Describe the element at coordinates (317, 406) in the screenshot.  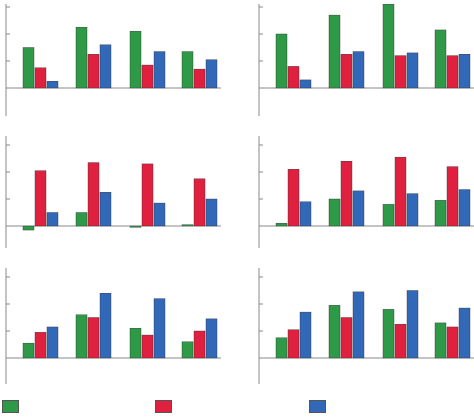
I see `legend-swatch-blue` at that location.